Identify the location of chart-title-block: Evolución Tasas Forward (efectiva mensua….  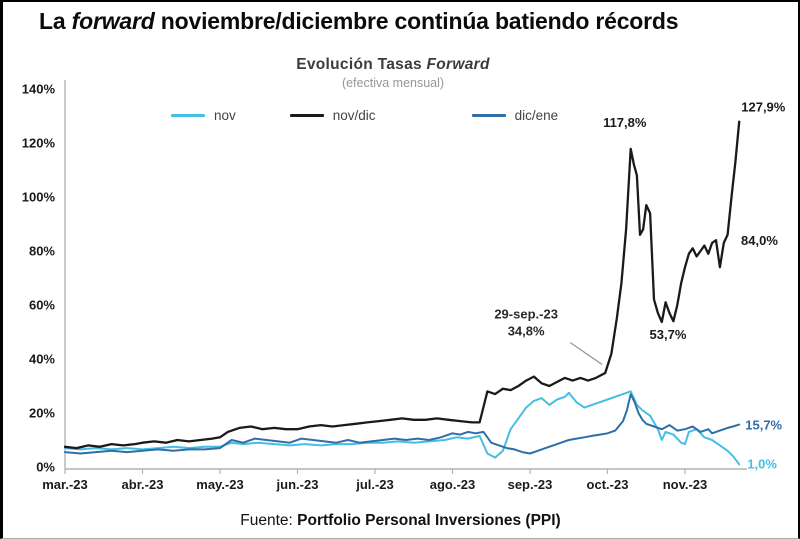
(393, 73).